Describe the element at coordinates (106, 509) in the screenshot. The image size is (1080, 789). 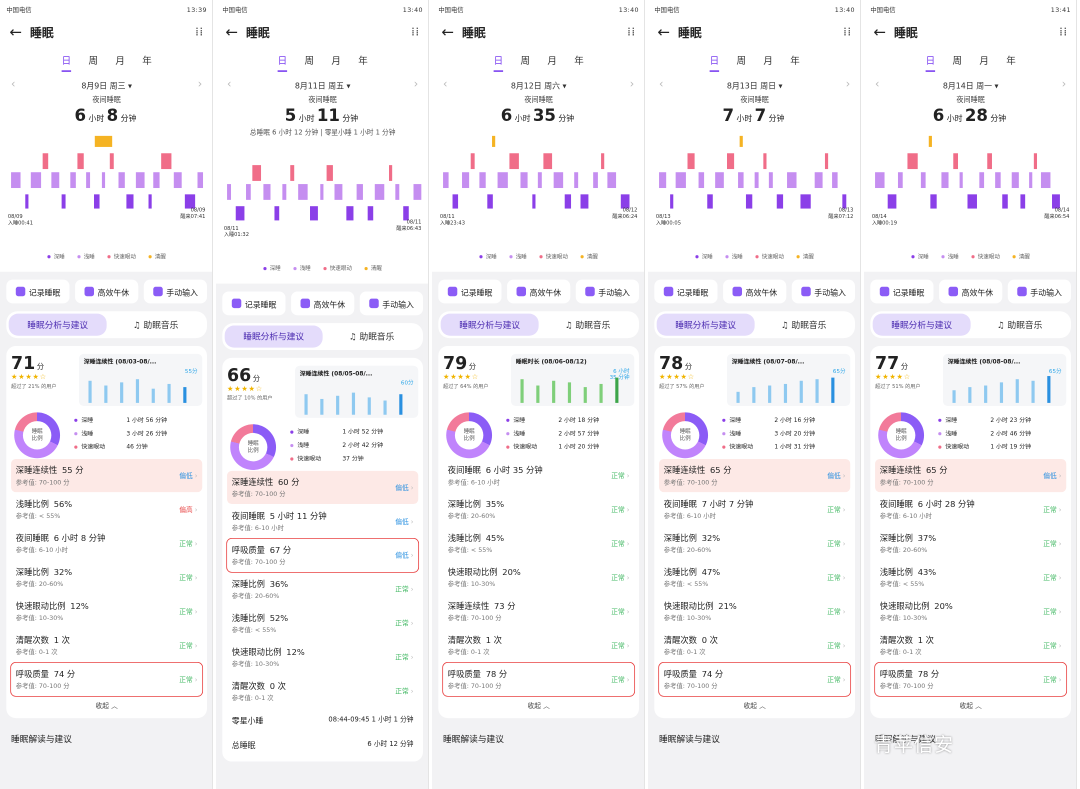
I see `metric-row: 浅睡比例 56% 参考值: < 55% 偏高` at that location.